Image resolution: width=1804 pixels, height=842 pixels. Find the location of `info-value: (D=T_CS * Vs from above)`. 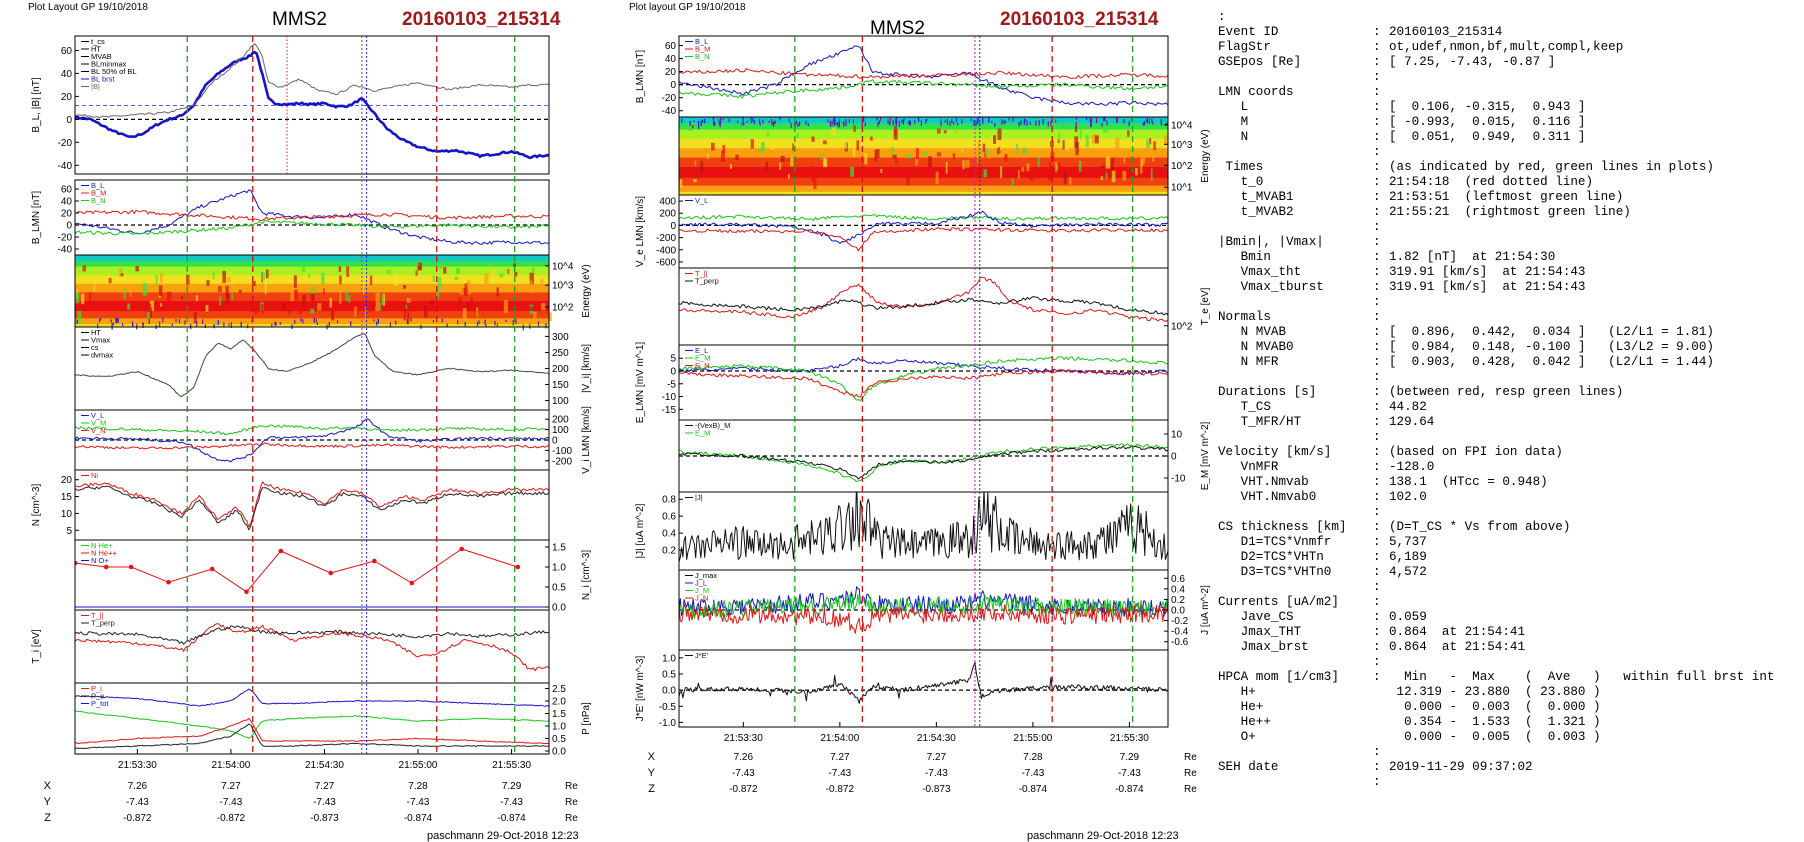

info-value: (D=T_CS * Vs from above) is located at coordinates (1480, 527).